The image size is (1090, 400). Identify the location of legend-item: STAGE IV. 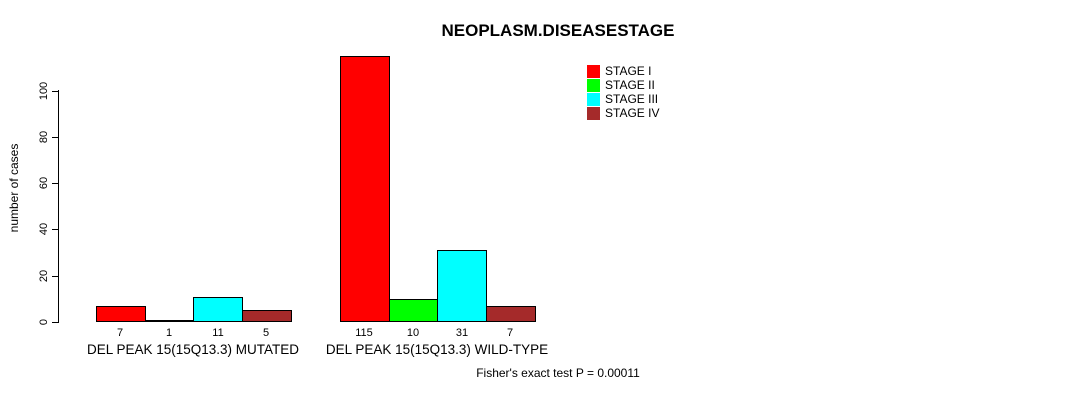
(623, 113).